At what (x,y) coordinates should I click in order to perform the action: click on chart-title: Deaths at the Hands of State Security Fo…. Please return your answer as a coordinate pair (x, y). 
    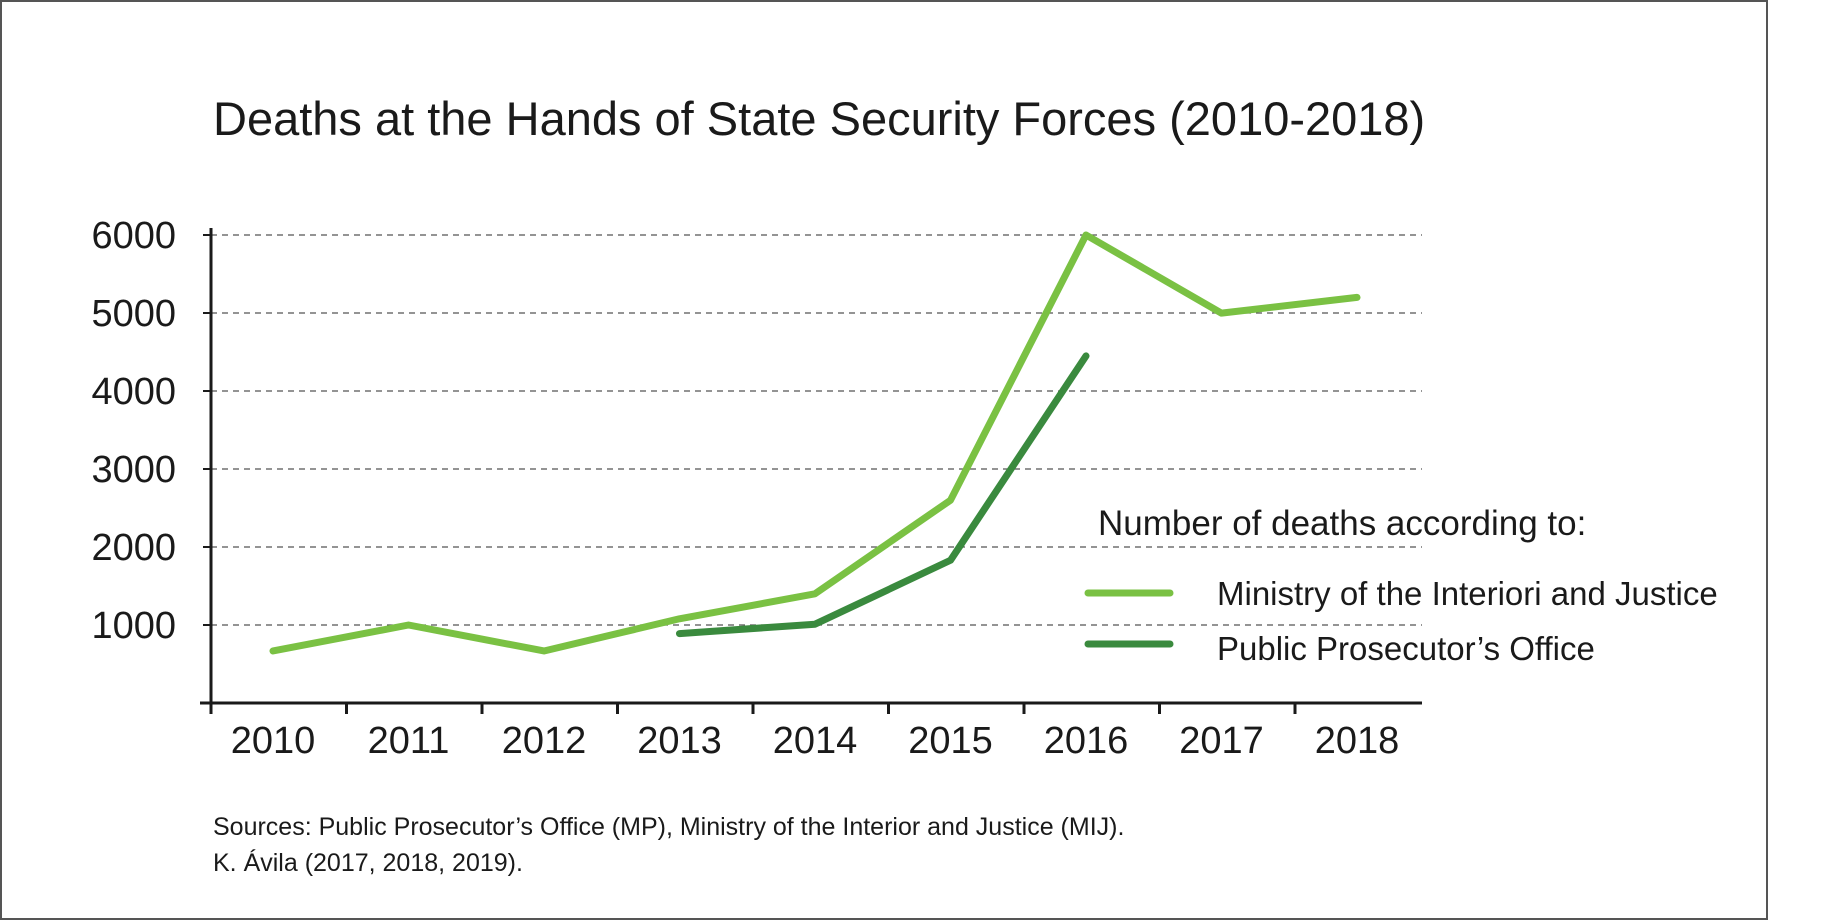
    Looking at the image, I should click on (819, 118).